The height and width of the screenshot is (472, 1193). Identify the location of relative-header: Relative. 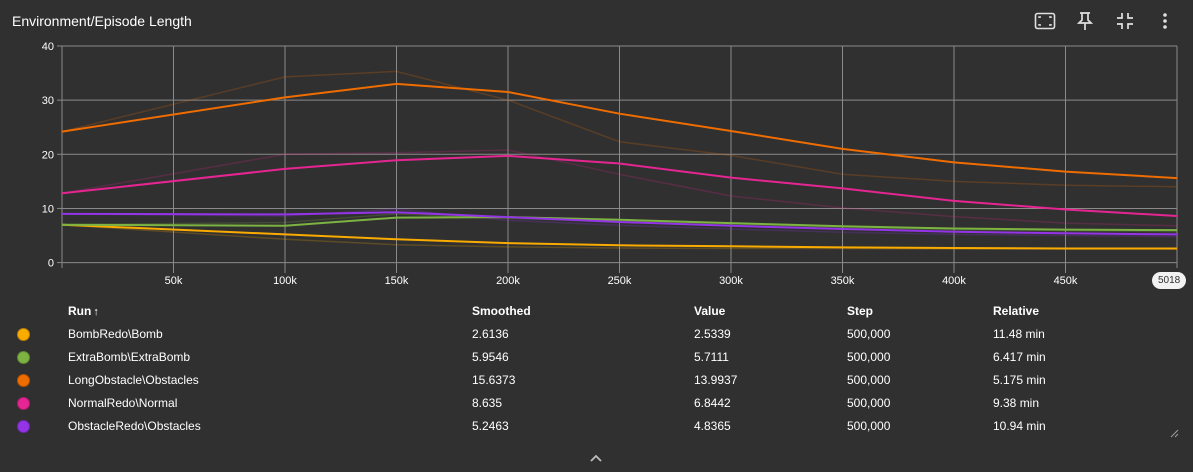
(1016, 311).